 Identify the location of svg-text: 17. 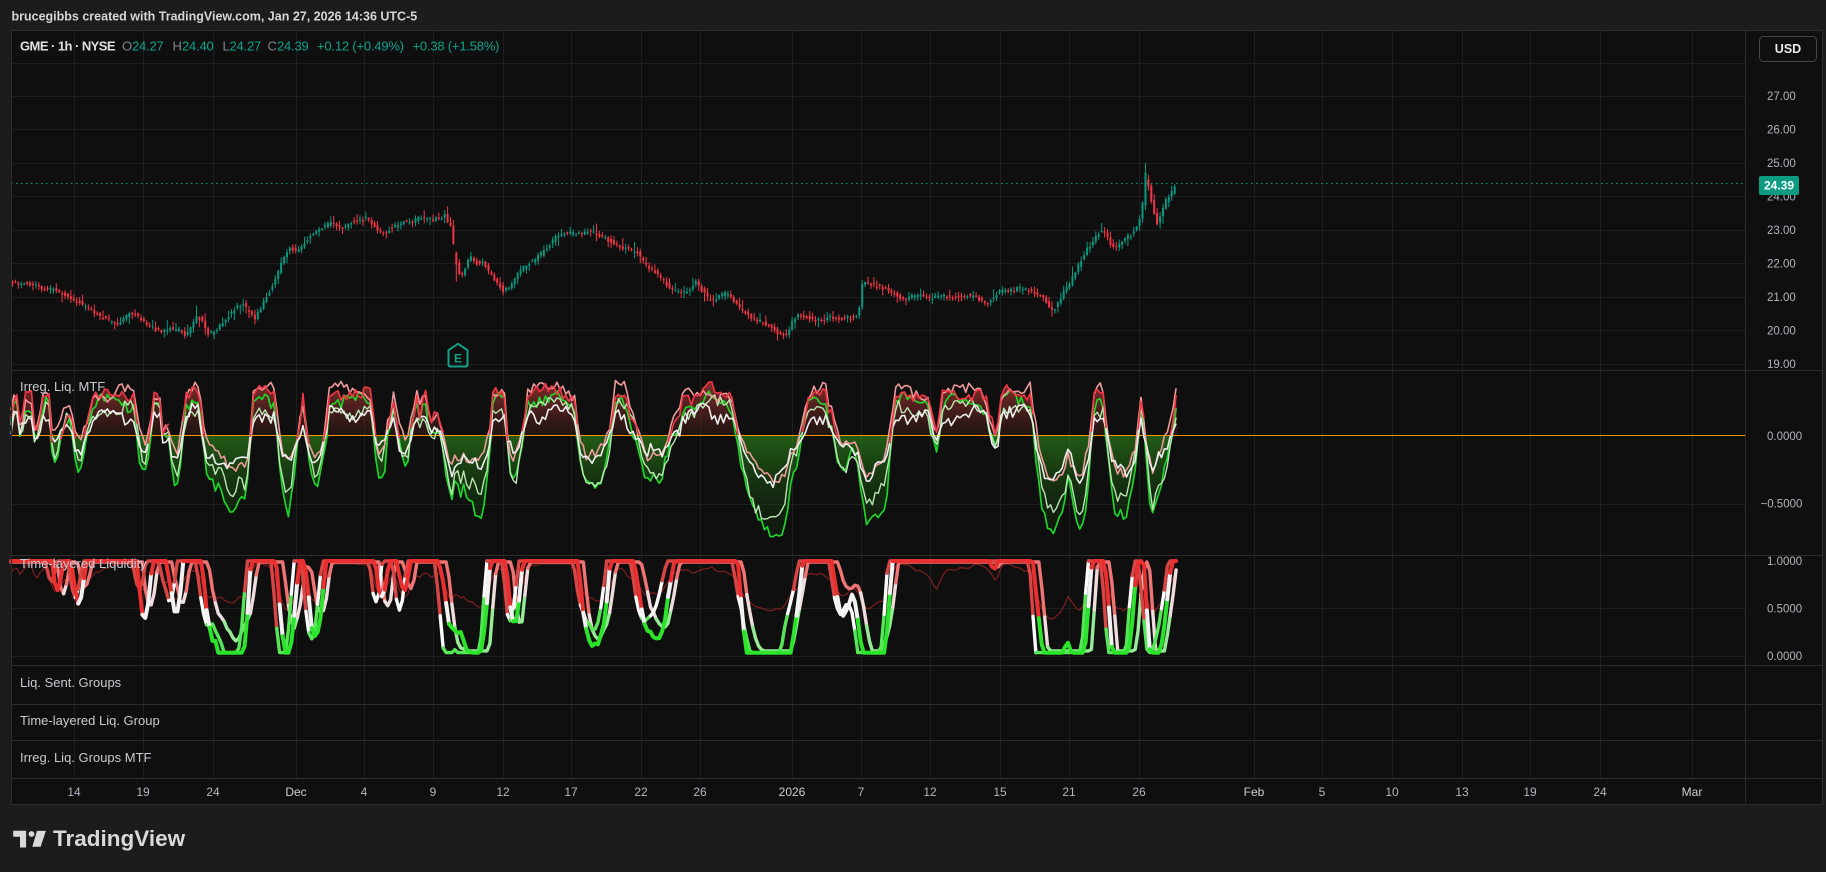
(571, 792).